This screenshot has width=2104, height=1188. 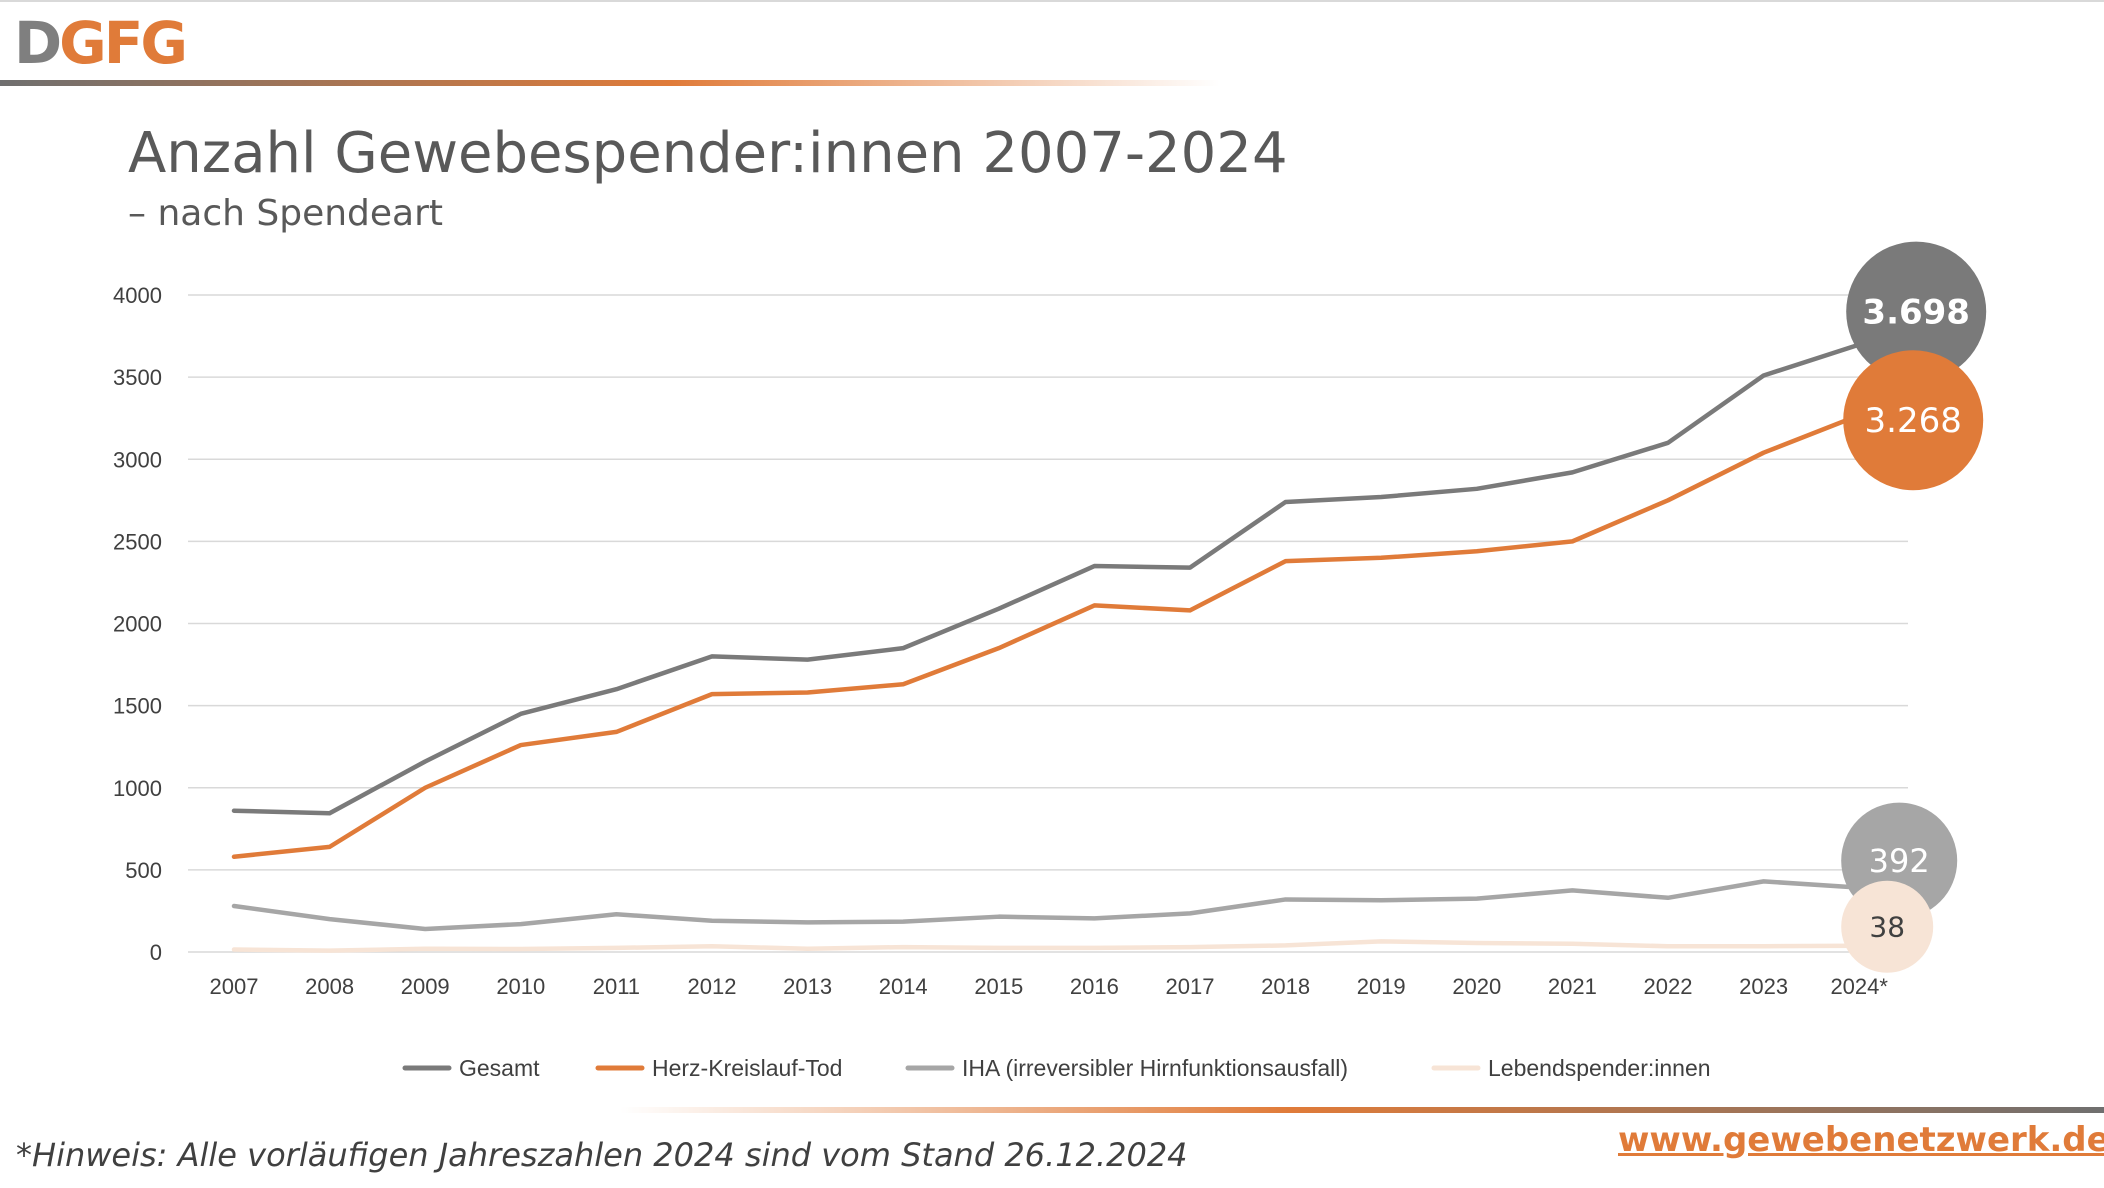 What do you see at coordinates (1052, 1) in the screenshot?
I see `top-rule` at bounding box center [1052, 1].